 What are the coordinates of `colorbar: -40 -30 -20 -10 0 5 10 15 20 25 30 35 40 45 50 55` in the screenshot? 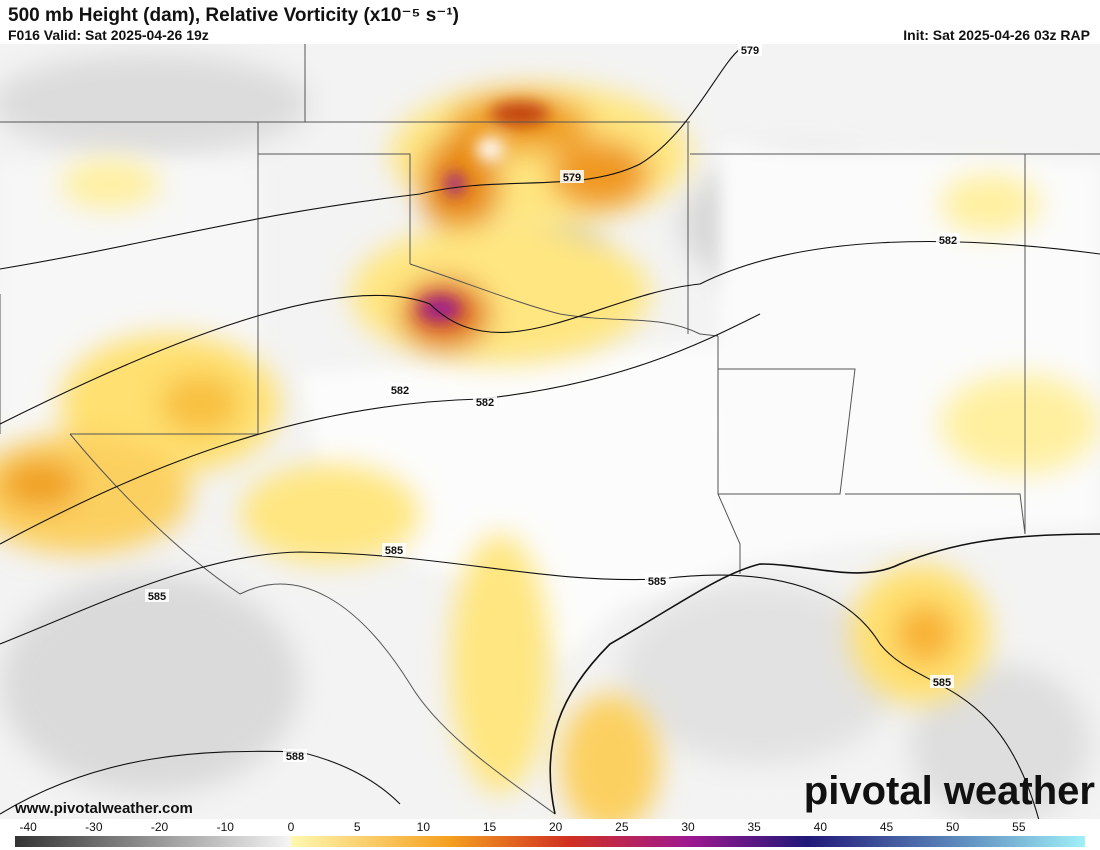 It's located at (550, 833).